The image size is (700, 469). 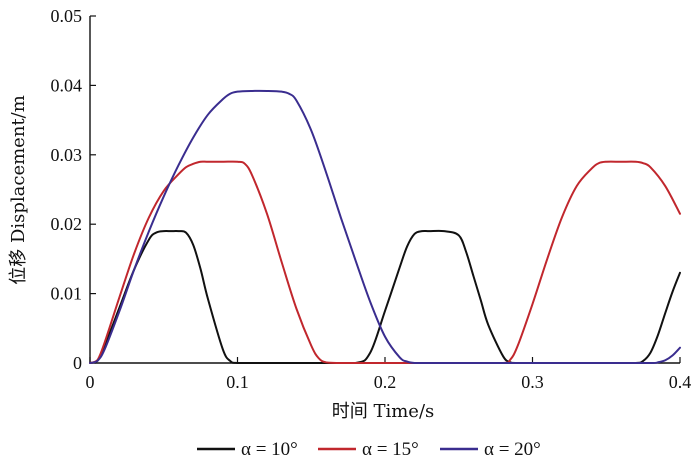 What do you see at coordinates (390, 449) in the screenshot?
I see `legend-label-2: α = 15°` at bounding box center [390, 449].